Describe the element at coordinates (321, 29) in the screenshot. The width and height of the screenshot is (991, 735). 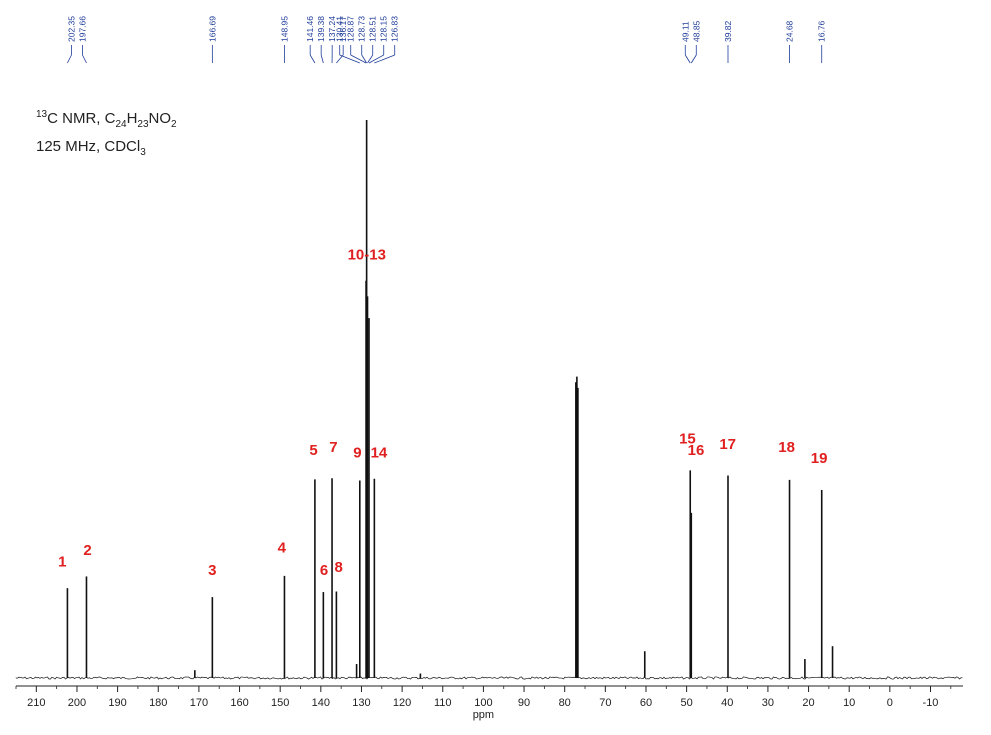
I see `reference-value: 139.38` at that location.